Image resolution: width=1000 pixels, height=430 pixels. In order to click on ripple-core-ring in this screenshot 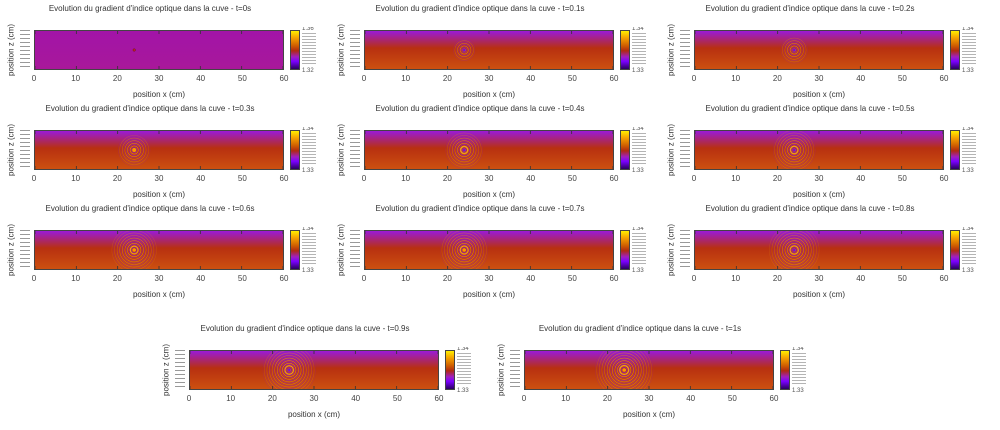, I will do `click(464, 150)`.